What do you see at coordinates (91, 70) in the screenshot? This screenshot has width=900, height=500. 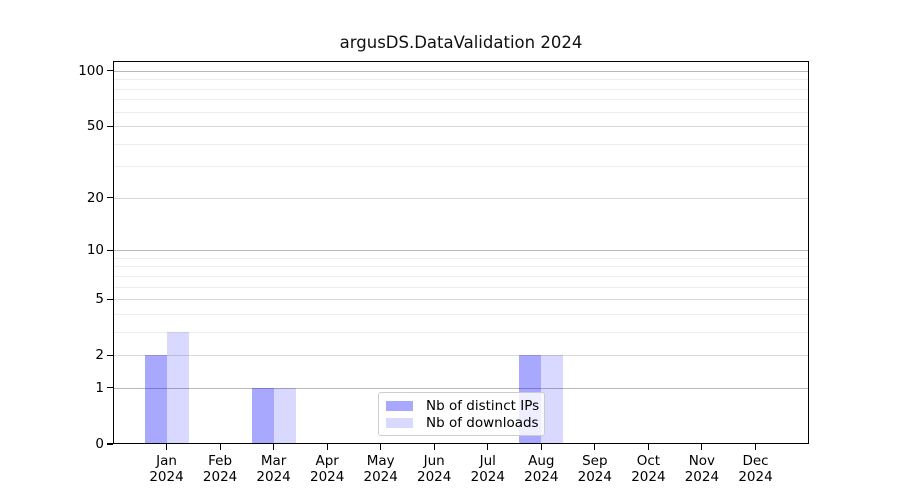 I see `y-tick-label-100: 100` at bounding box center [91, 70].